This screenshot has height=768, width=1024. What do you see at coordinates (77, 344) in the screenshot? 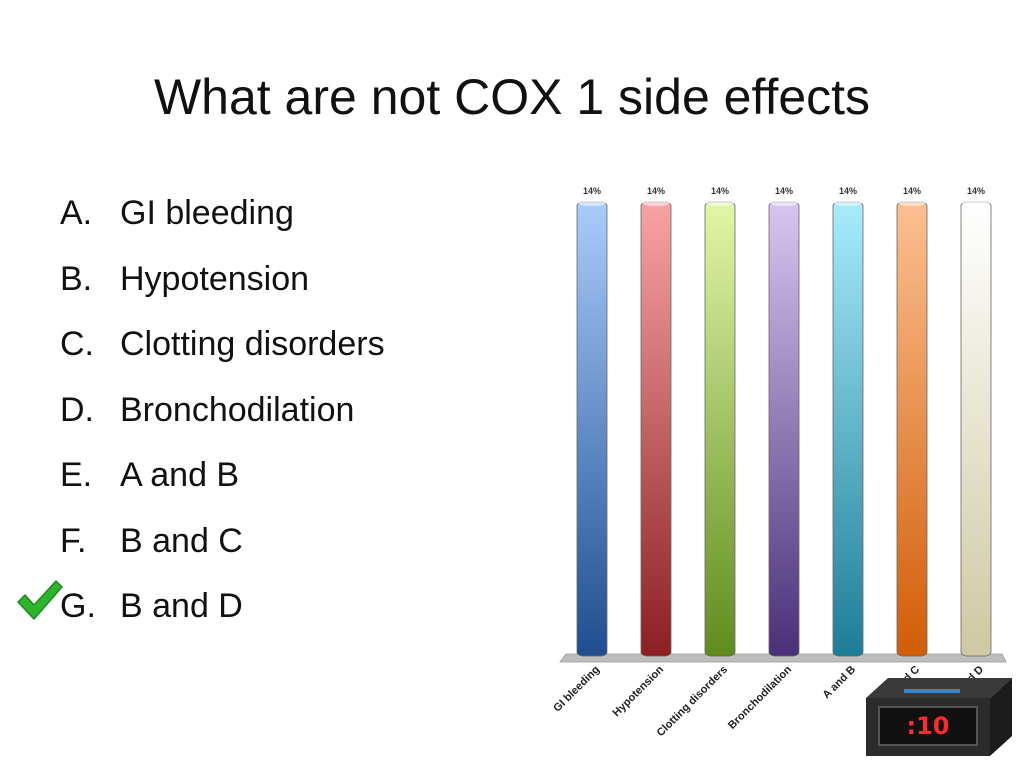
I see `option-letter: C.` at bounding box center [77, 344].